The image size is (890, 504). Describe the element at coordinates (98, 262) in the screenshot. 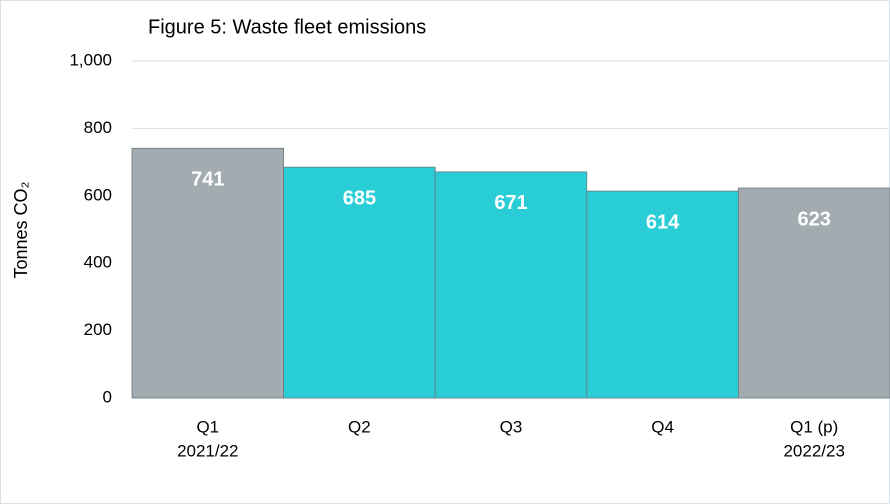

I see `y-tick-label: 400` at that location.